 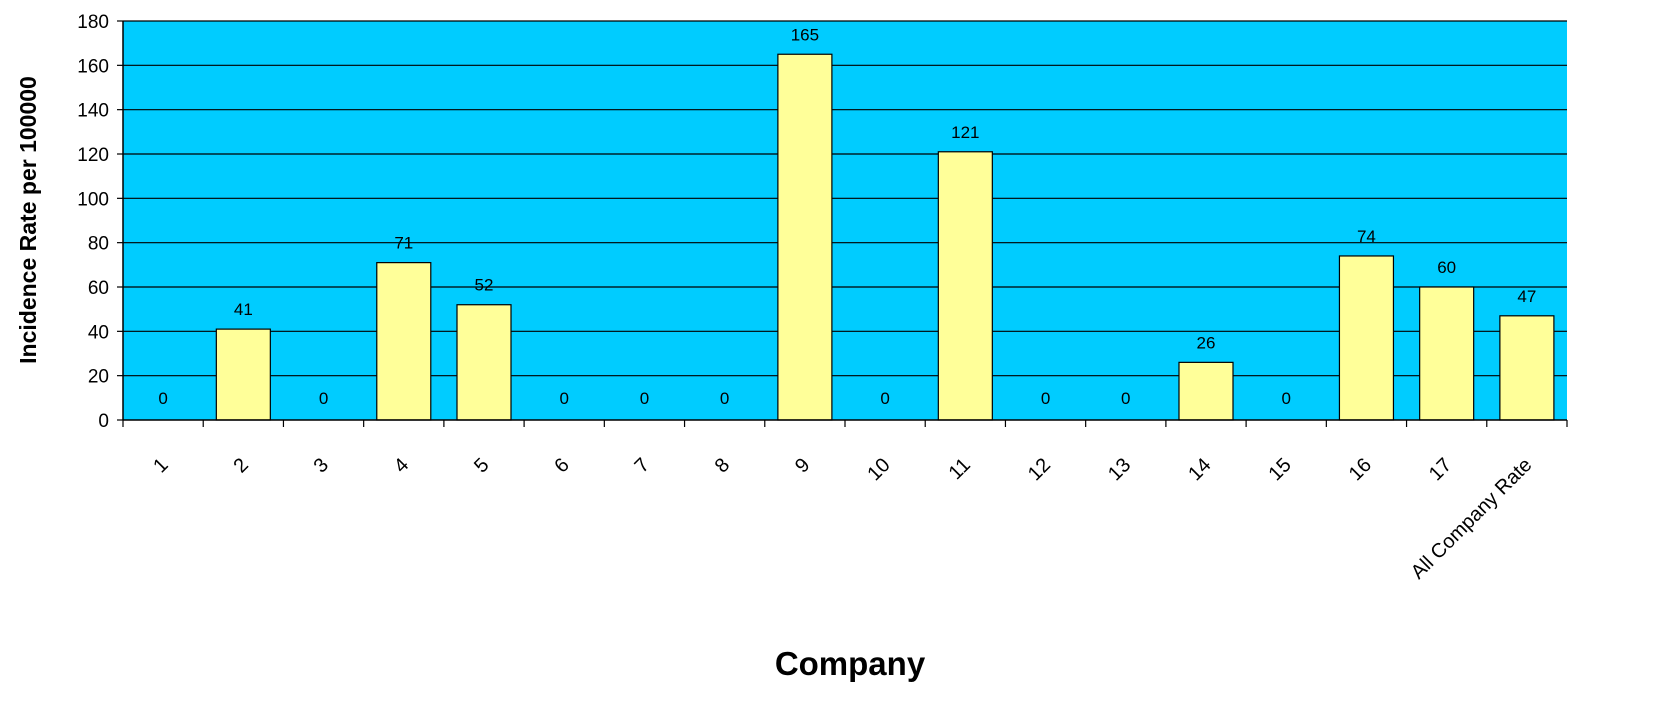 What do you see at coordinates (93, 199) in the screenshot?
I see `y-tick-label: 100` at bounding box center [93, 199].